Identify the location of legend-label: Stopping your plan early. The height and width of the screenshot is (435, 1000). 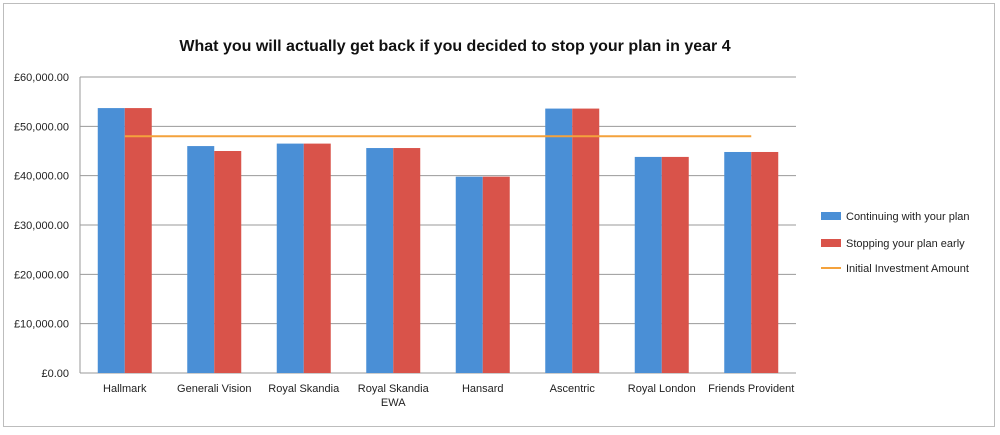
(905, 244).